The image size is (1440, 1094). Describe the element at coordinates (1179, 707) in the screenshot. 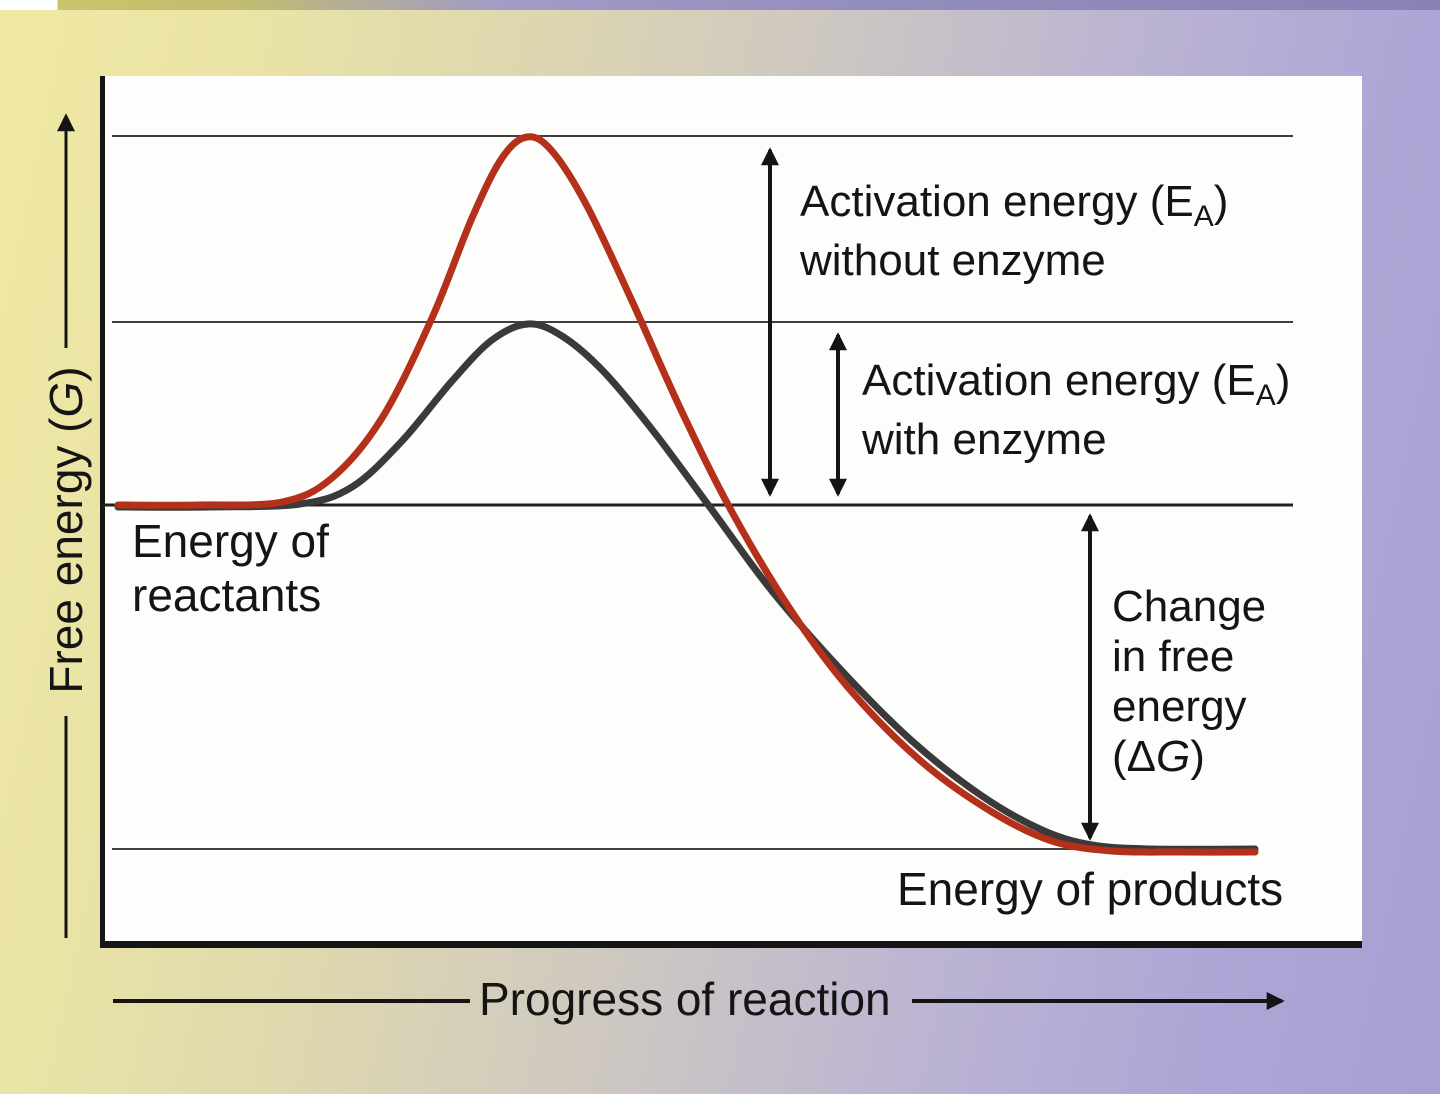

I see `label-line: energy` at that location.